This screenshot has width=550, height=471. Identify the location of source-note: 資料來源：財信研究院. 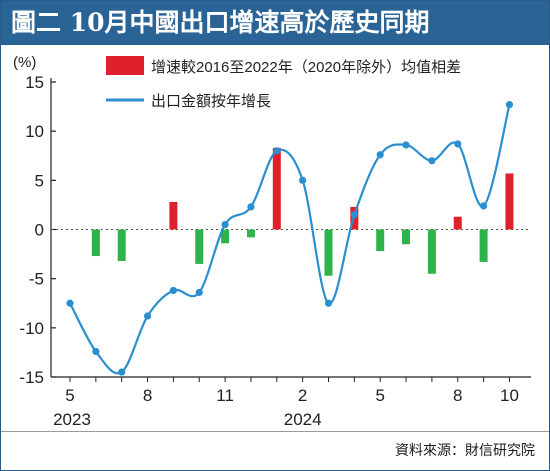
(465, 451).